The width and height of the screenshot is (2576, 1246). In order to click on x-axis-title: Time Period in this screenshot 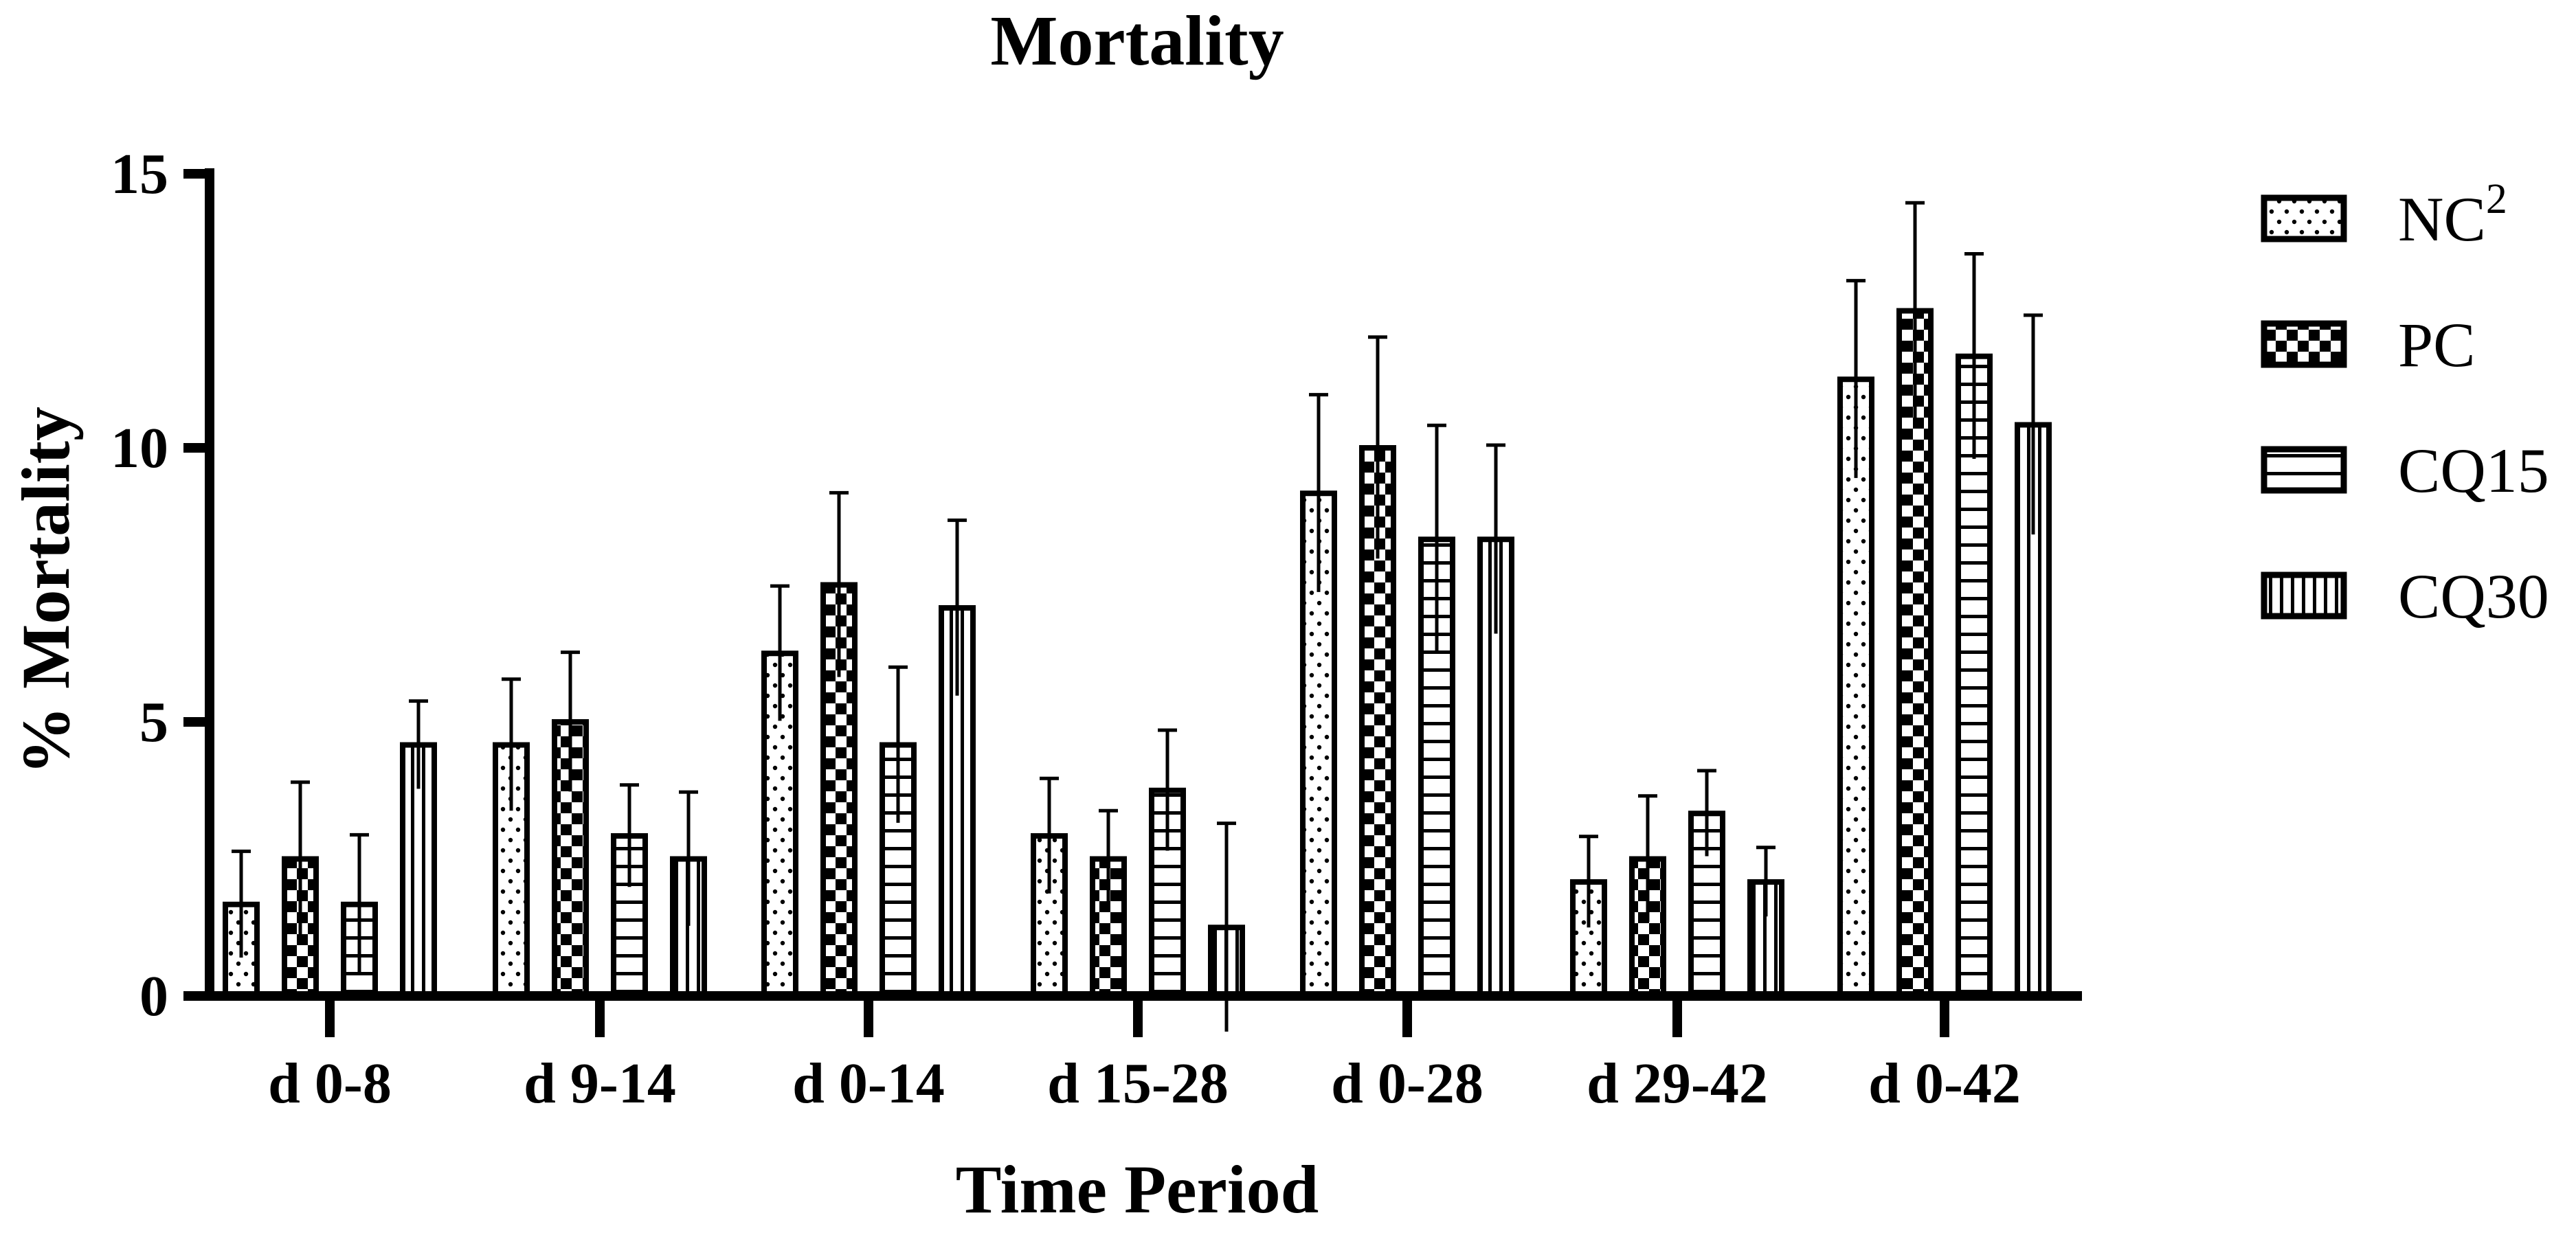, I will do `click(1137, 1189)`.